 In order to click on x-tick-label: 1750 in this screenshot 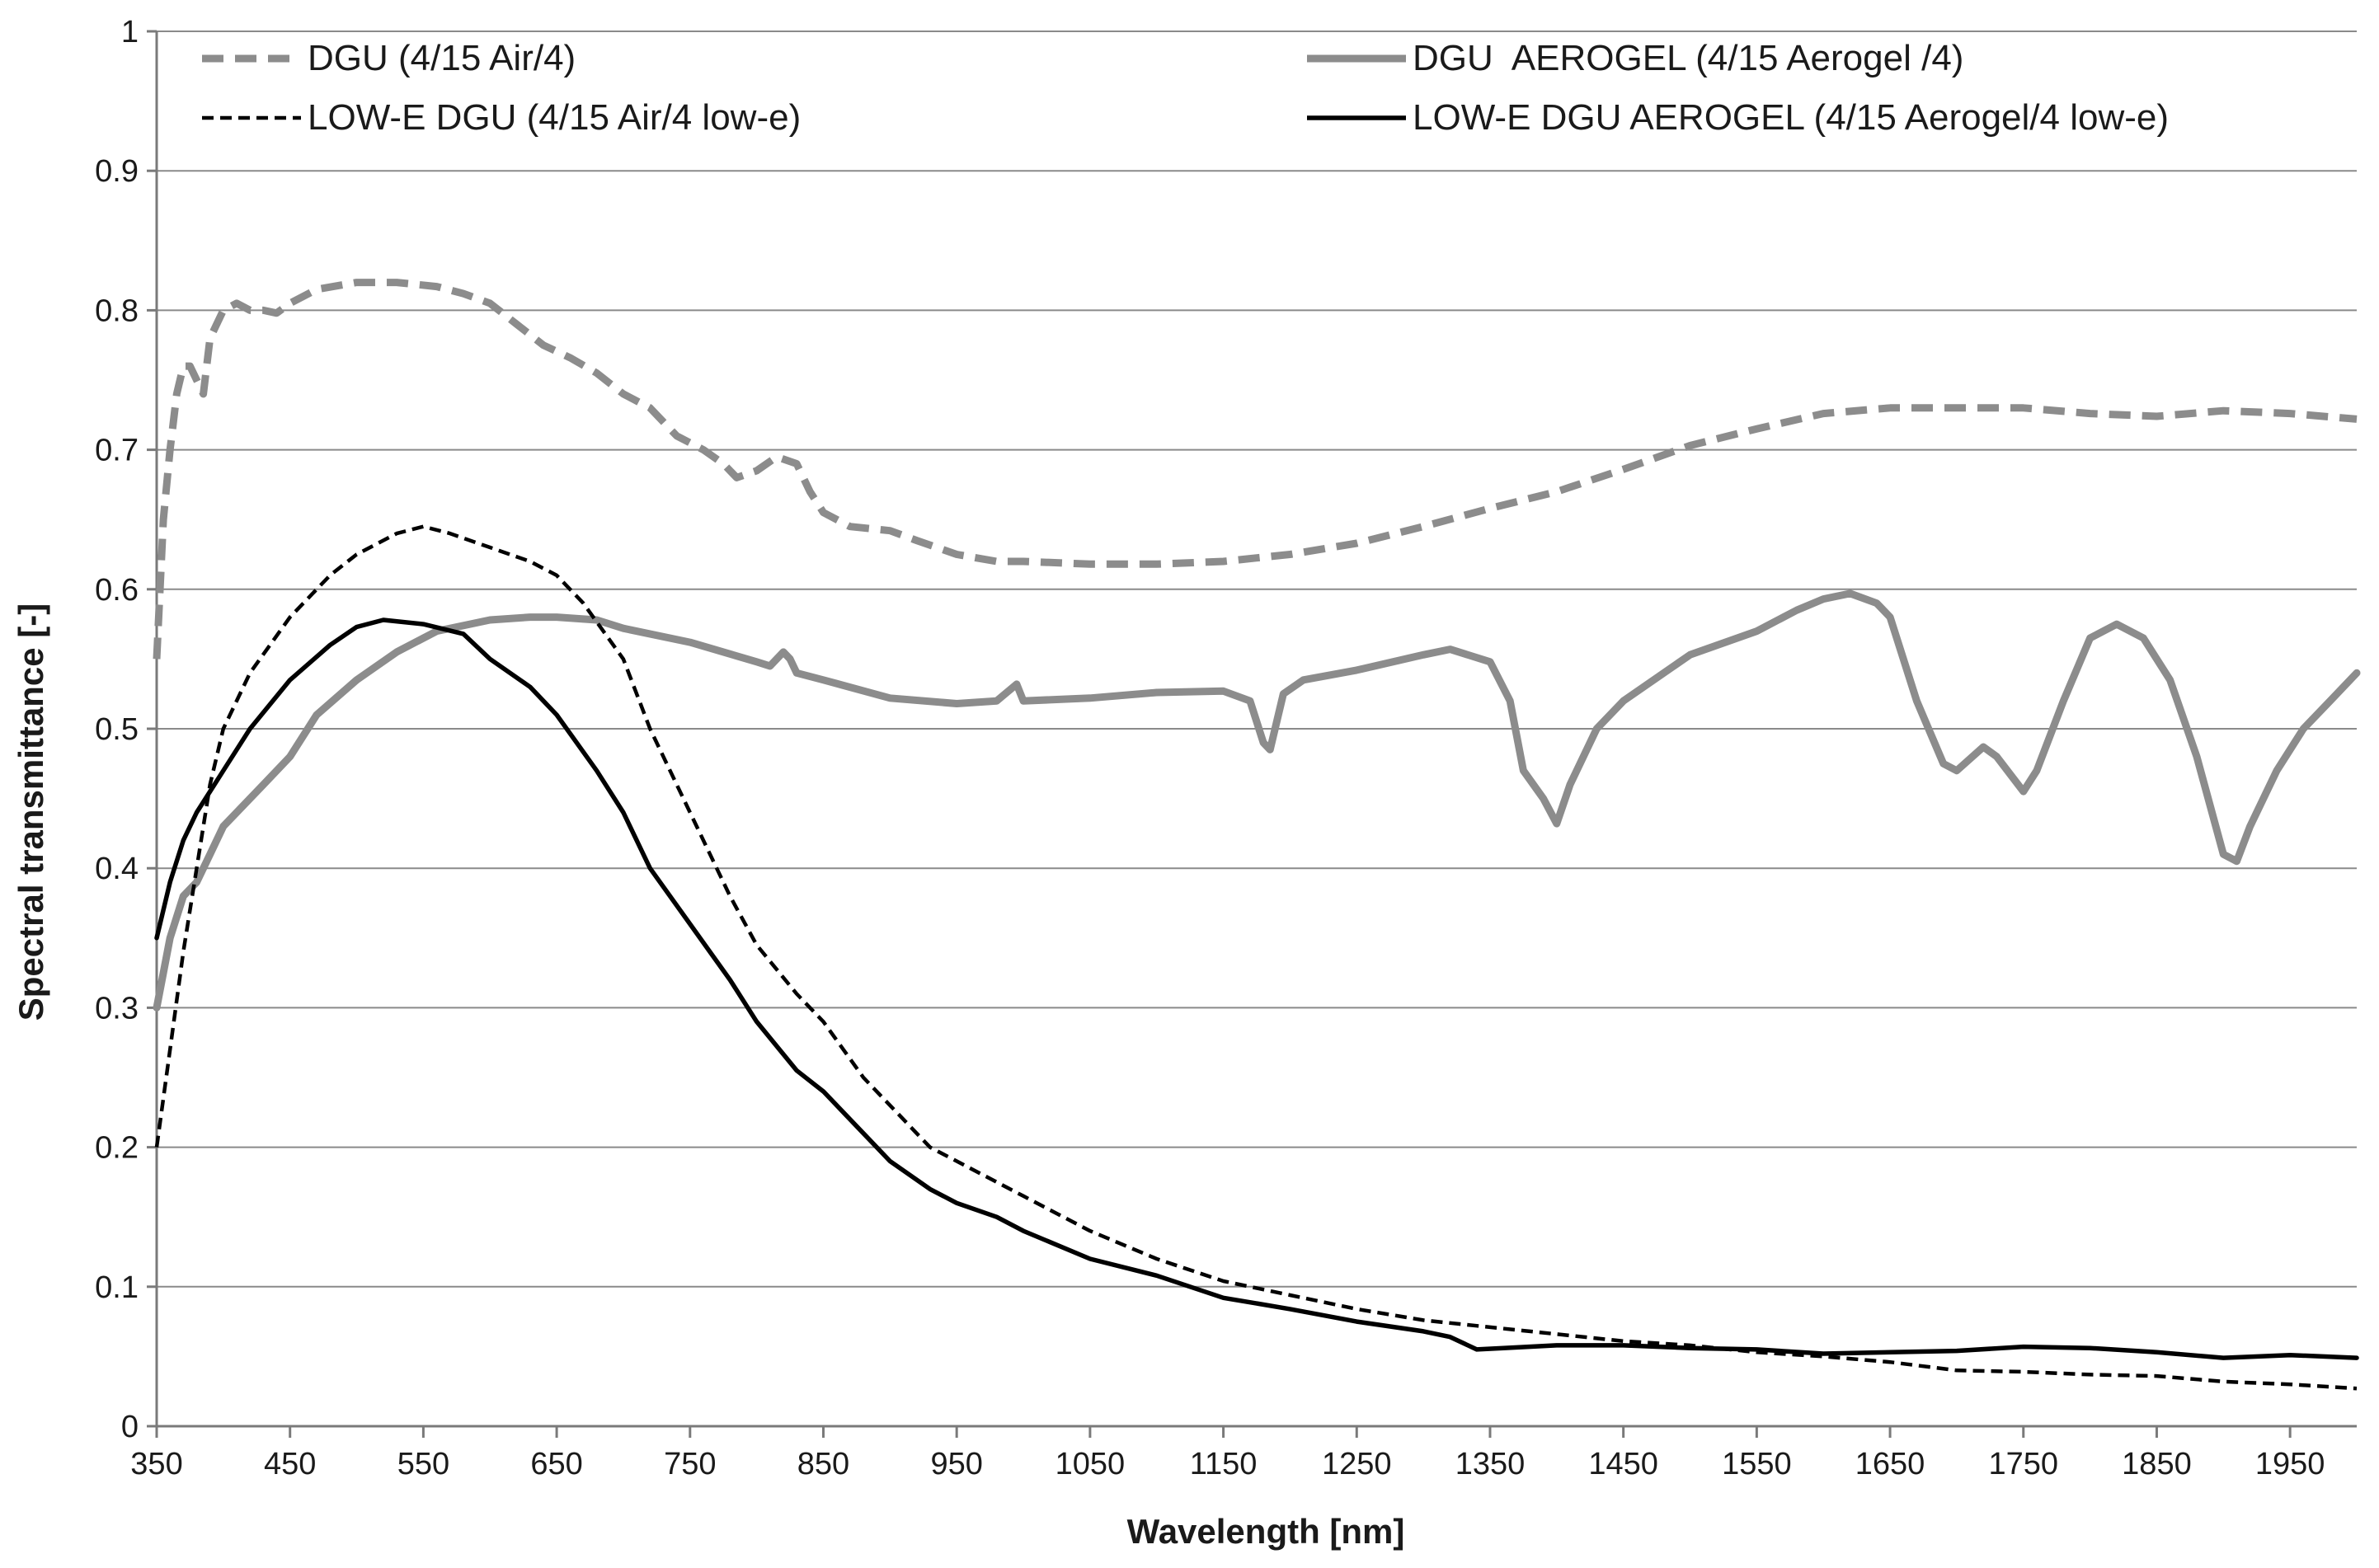, I will do `click(2023, 1464)`.